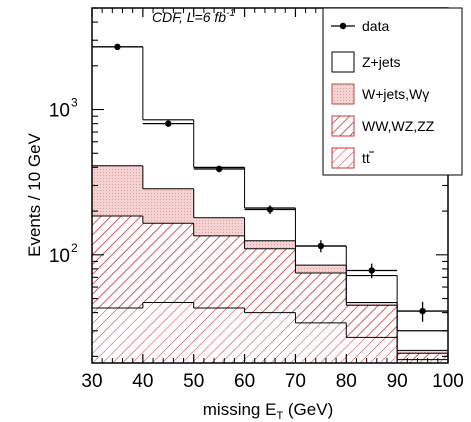  I want to click on x-tick-label-7: 100, so click(448, 381).